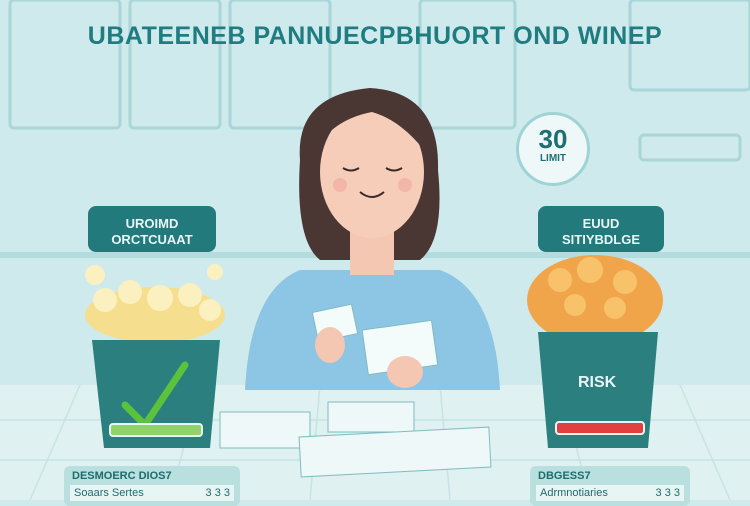 The height and width of the screenshot is (506, 750). I want to click on right-info-card: DBGESS7 Adrmnotiaries 3 3 3, so click(610, 486).